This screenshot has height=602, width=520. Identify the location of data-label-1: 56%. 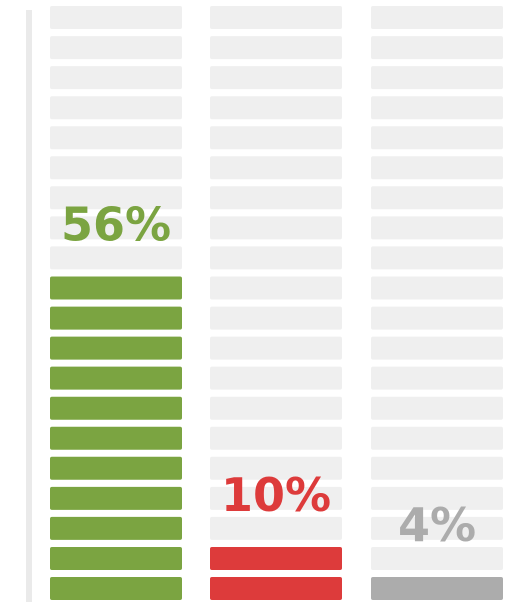
(116, 225).